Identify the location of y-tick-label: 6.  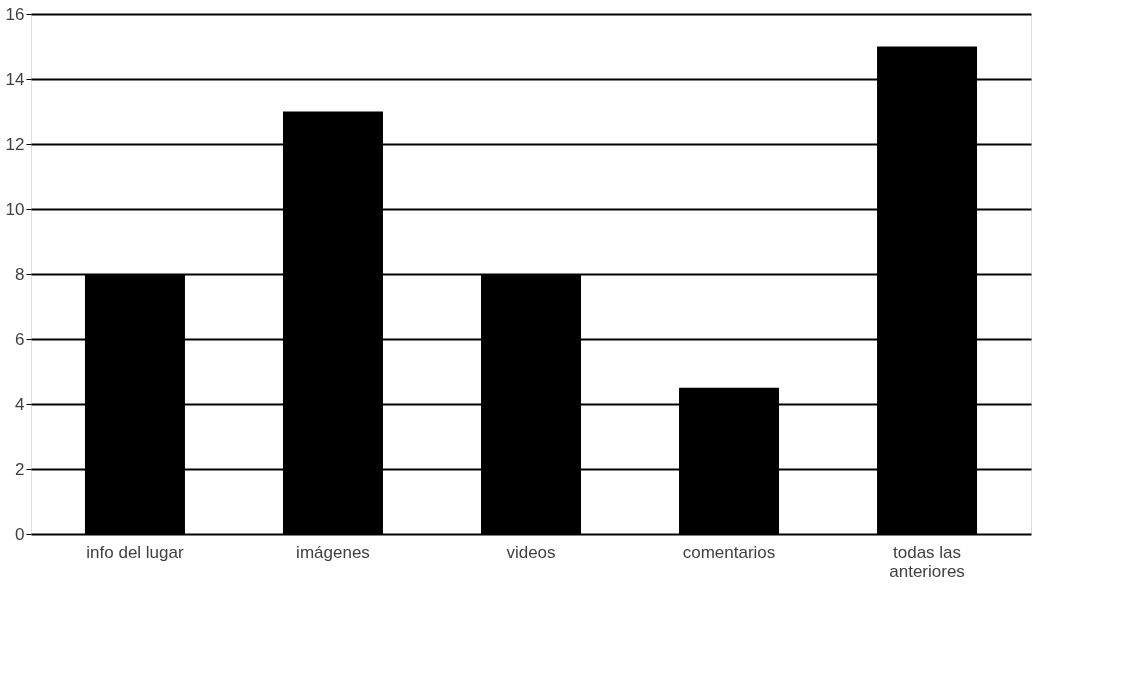
(20, 339).